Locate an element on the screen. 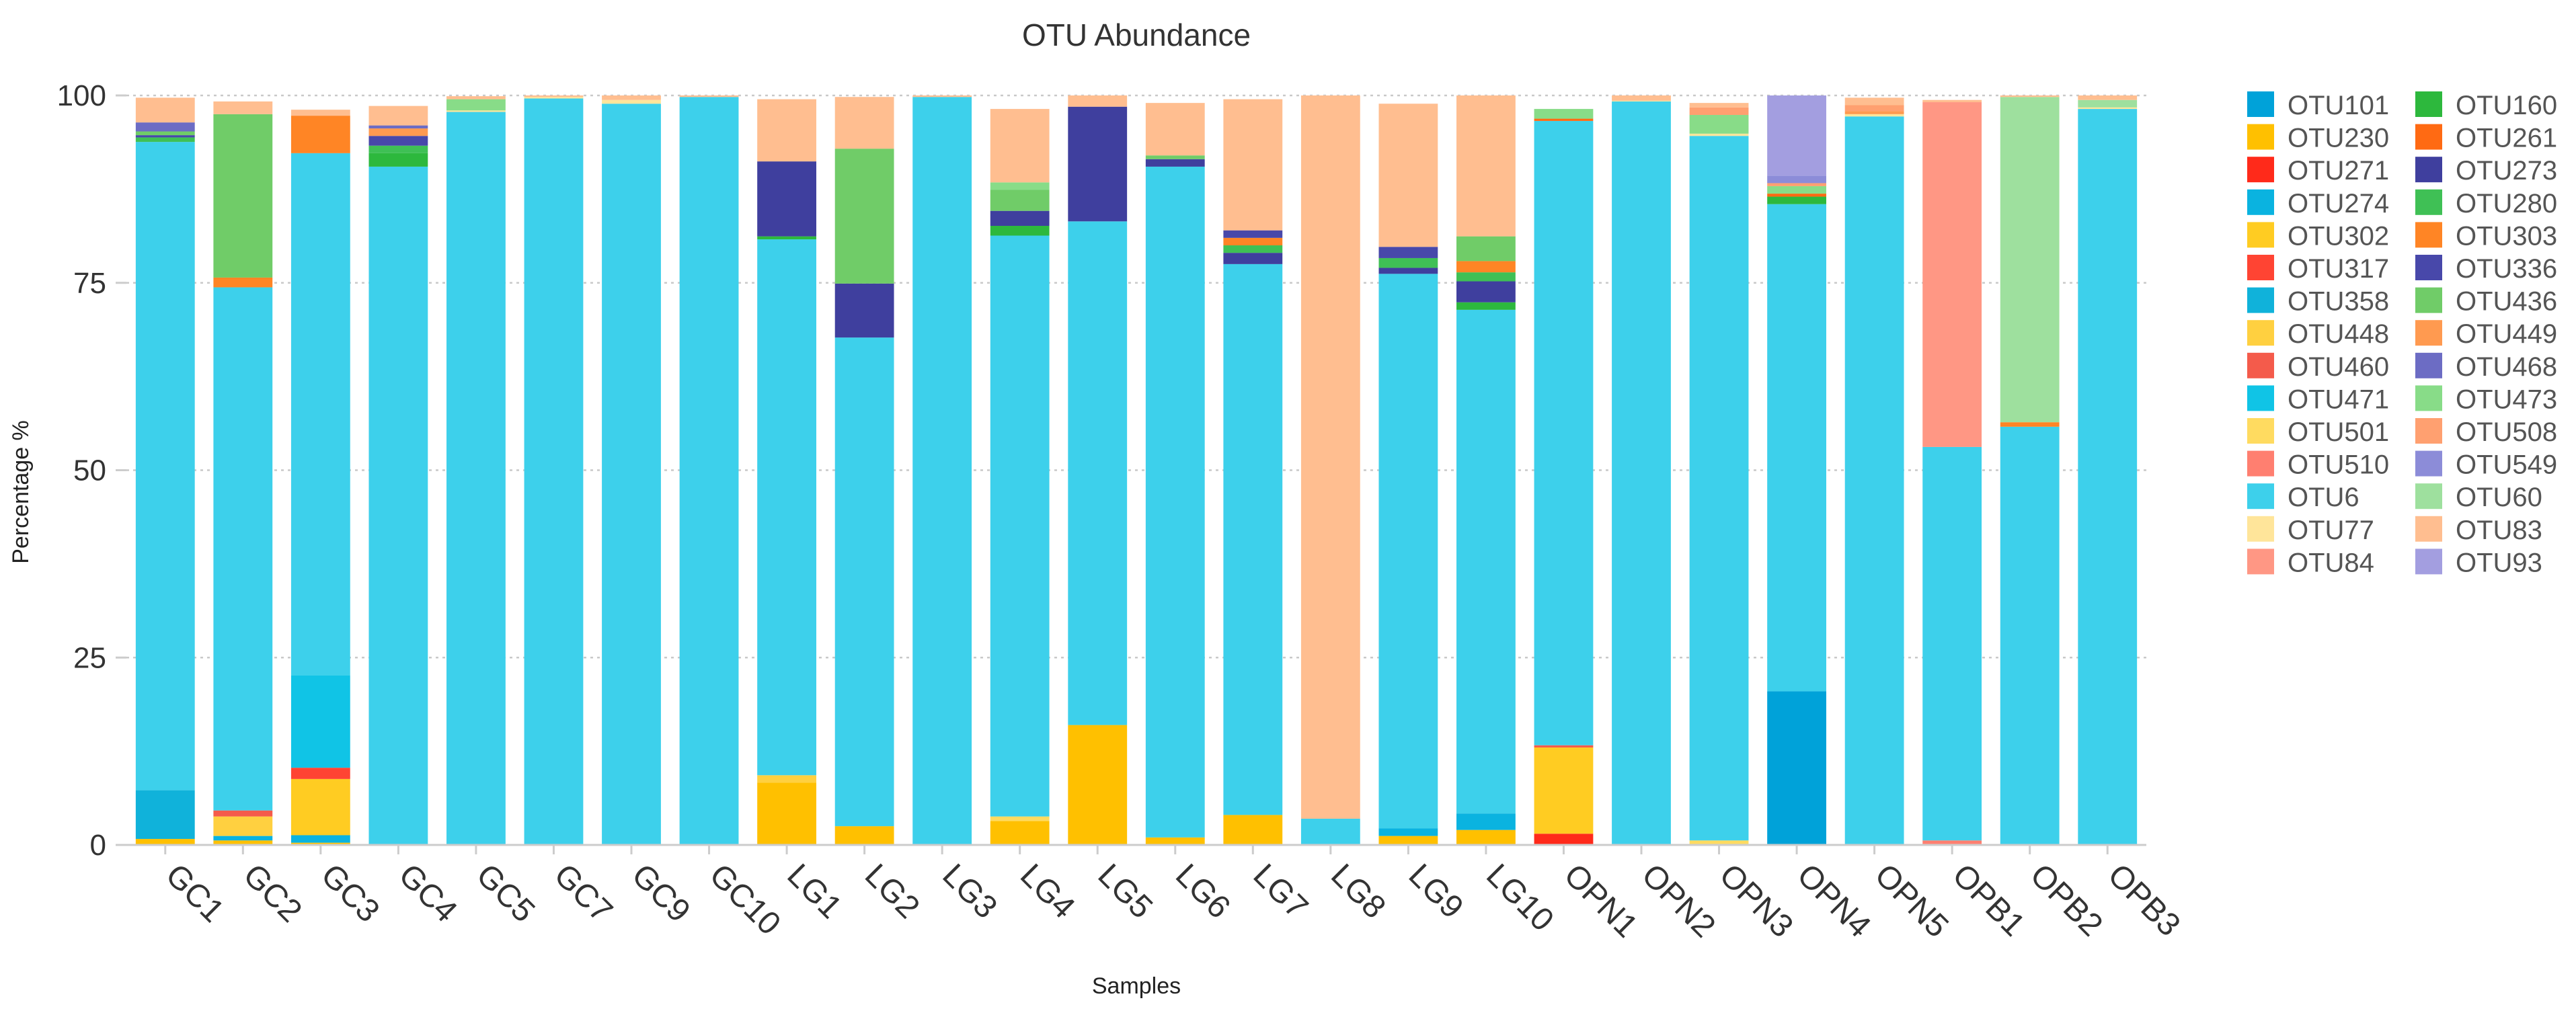 This screenshot has height=1015, width=2576. bar-stack-LG7 is located at coordinates (1253, 472).